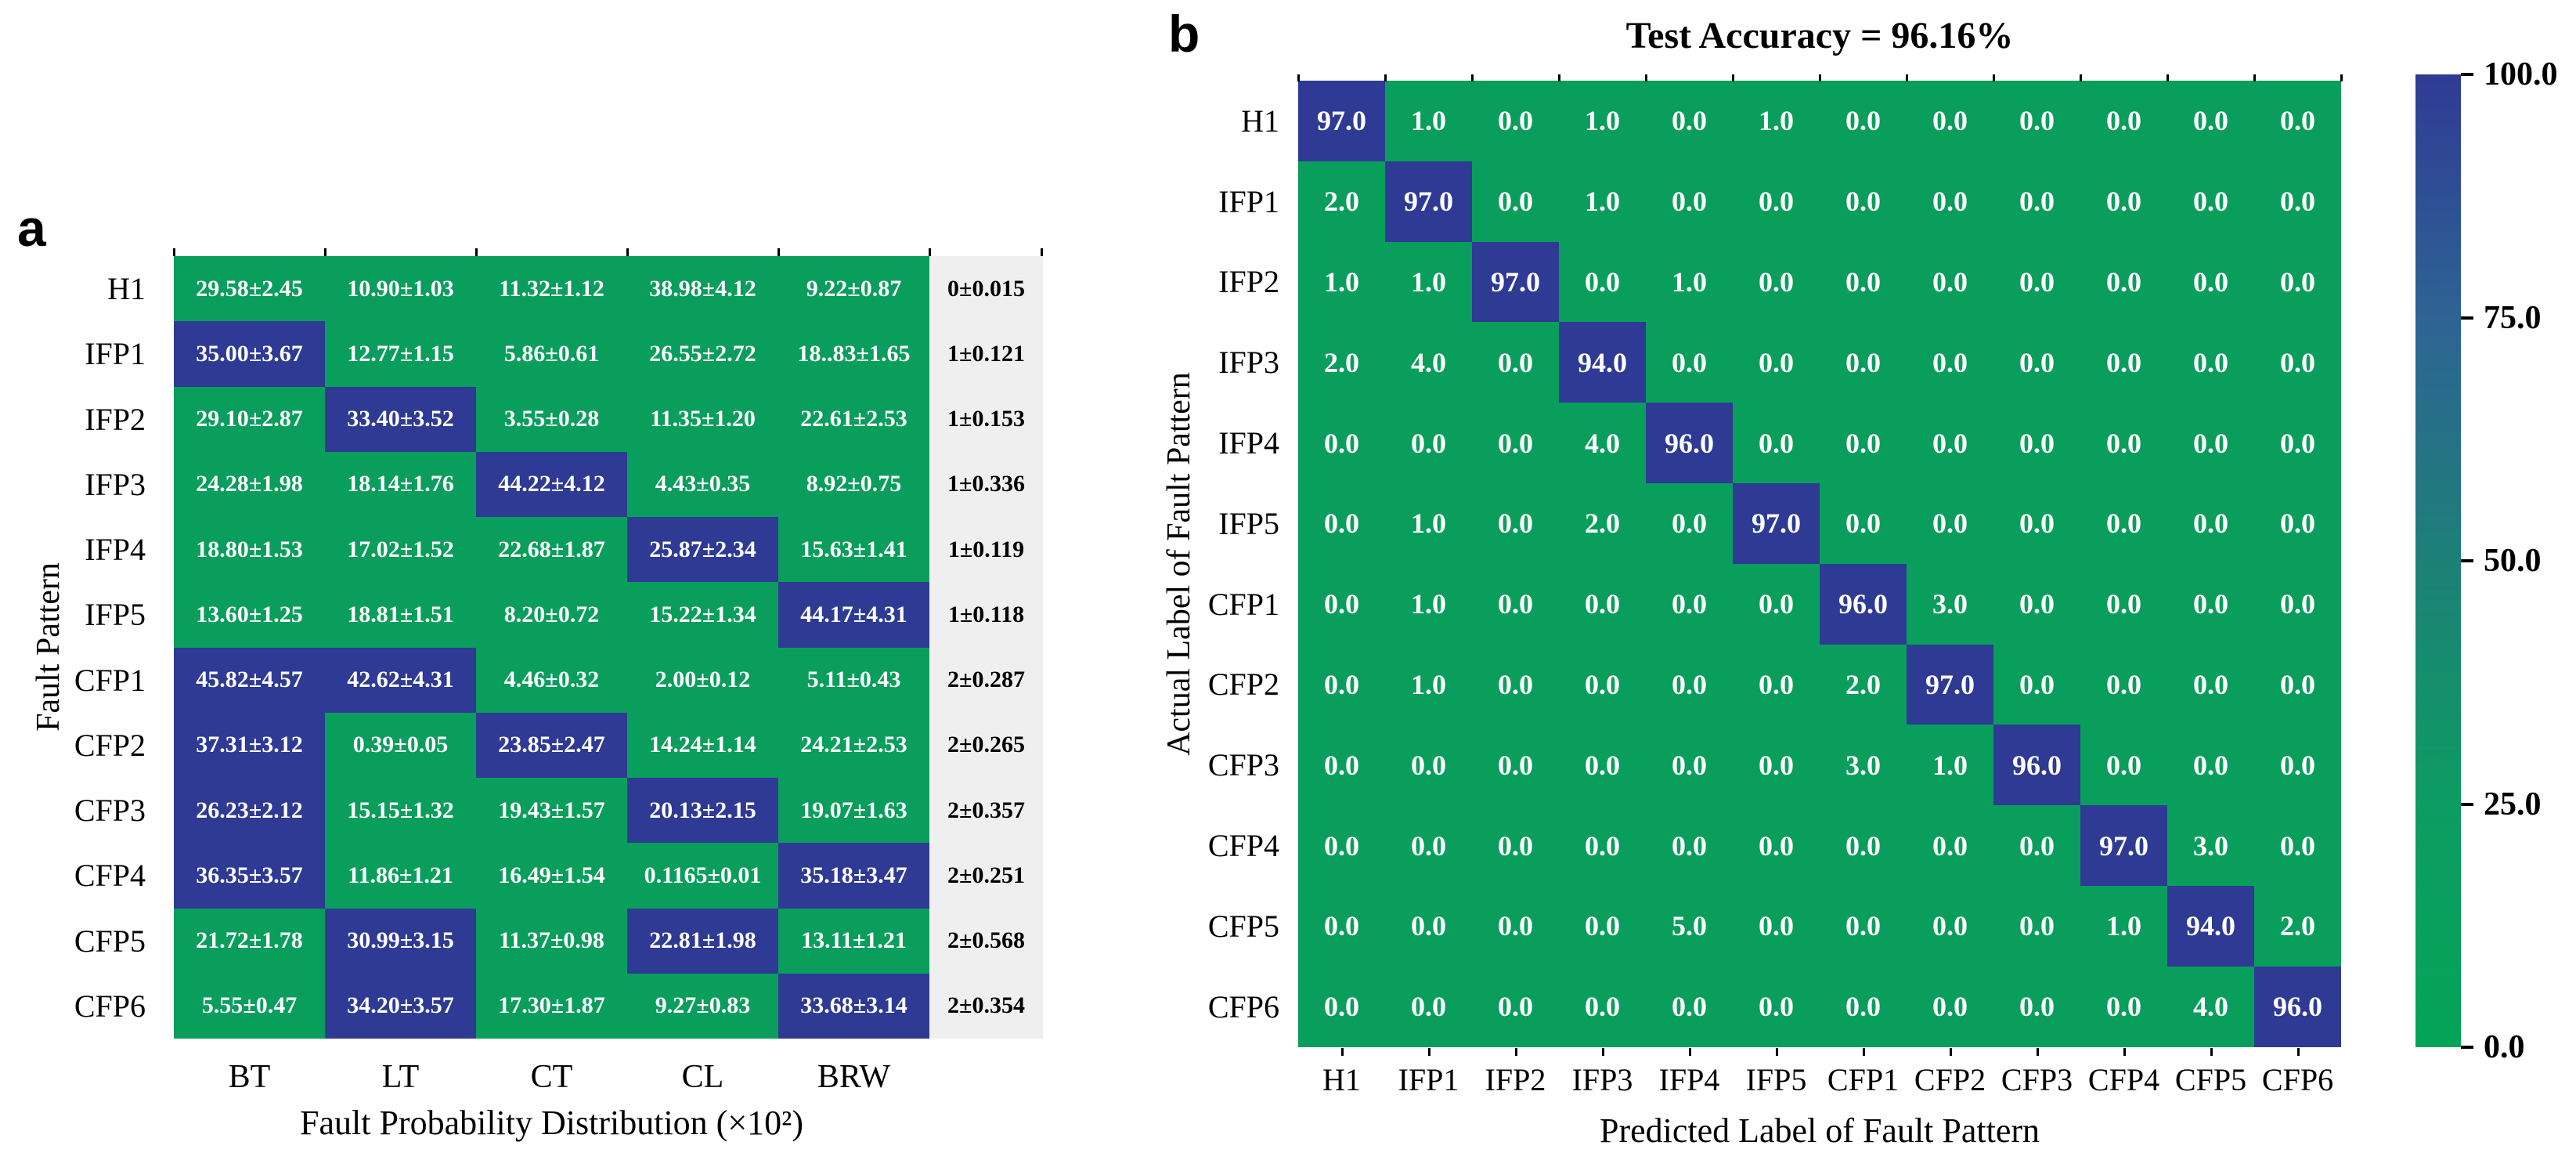  Describe the element at coordinates (1243, 846) in the screenshot. I see `panel-b-row-label: CFP4` at that location.